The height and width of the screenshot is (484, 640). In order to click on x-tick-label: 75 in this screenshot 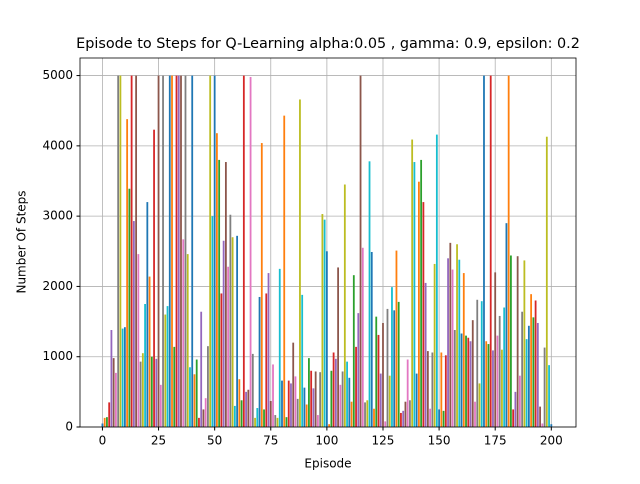, I will do `click(270, 441)`.